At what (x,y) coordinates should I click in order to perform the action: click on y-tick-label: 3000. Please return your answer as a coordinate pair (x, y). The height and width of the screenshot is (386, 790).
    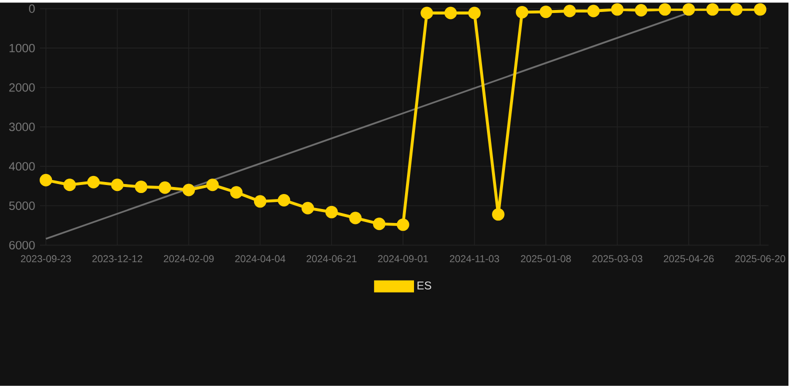
    Looking at the image, I should click on (22, 127).